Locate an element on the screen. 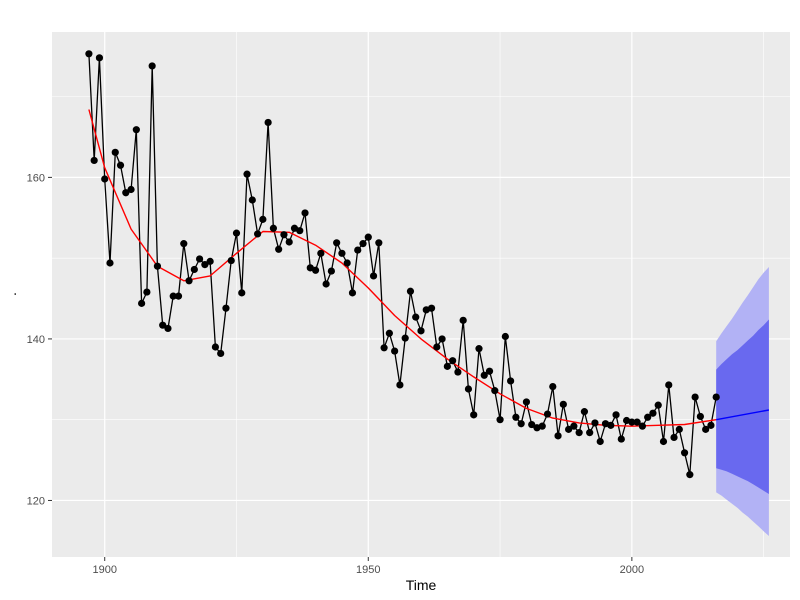  y-axis-title: . is located at coordinates (11, 294).